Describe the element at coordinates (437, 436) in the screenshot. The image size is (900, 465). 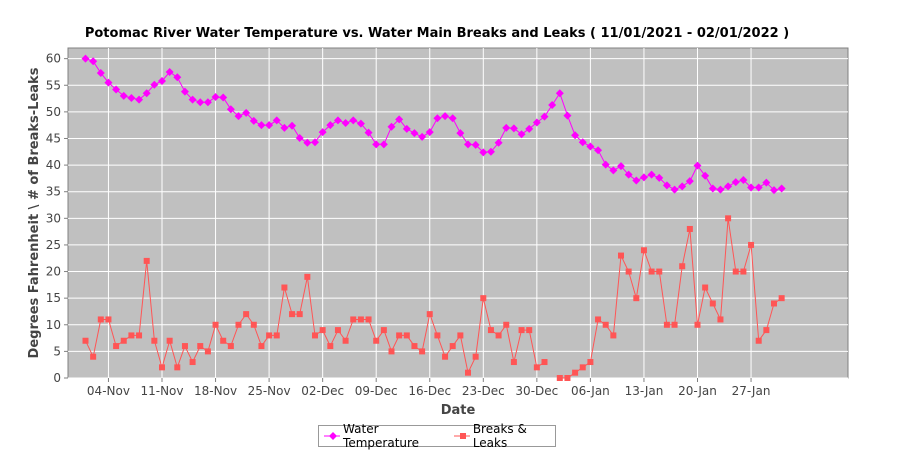
I see `legend: Water Temperature Breaks & Leaks` at that location.